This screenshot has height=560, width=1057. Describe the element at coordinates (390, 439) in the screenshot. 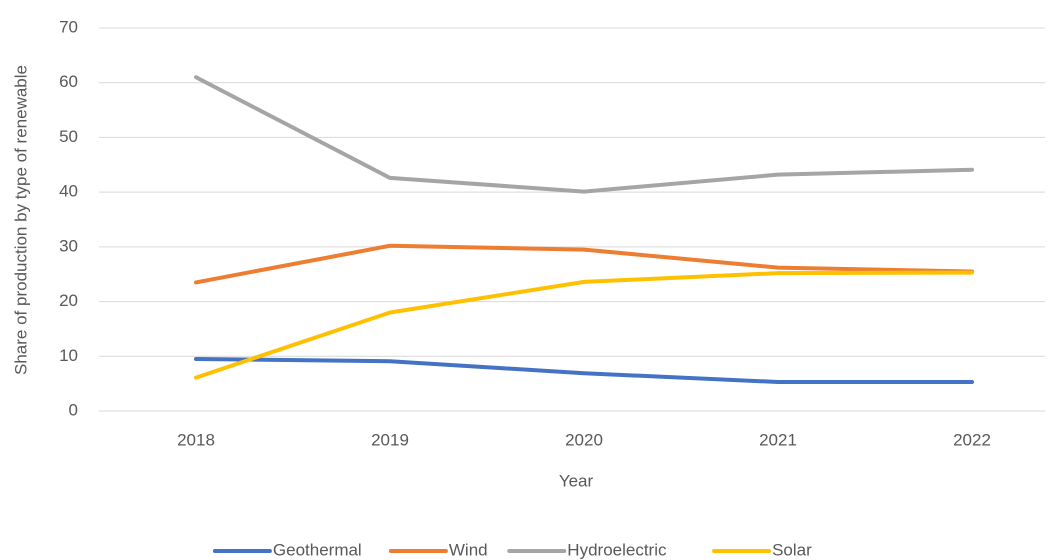

I see `x-tick-label: 2019` at that location.